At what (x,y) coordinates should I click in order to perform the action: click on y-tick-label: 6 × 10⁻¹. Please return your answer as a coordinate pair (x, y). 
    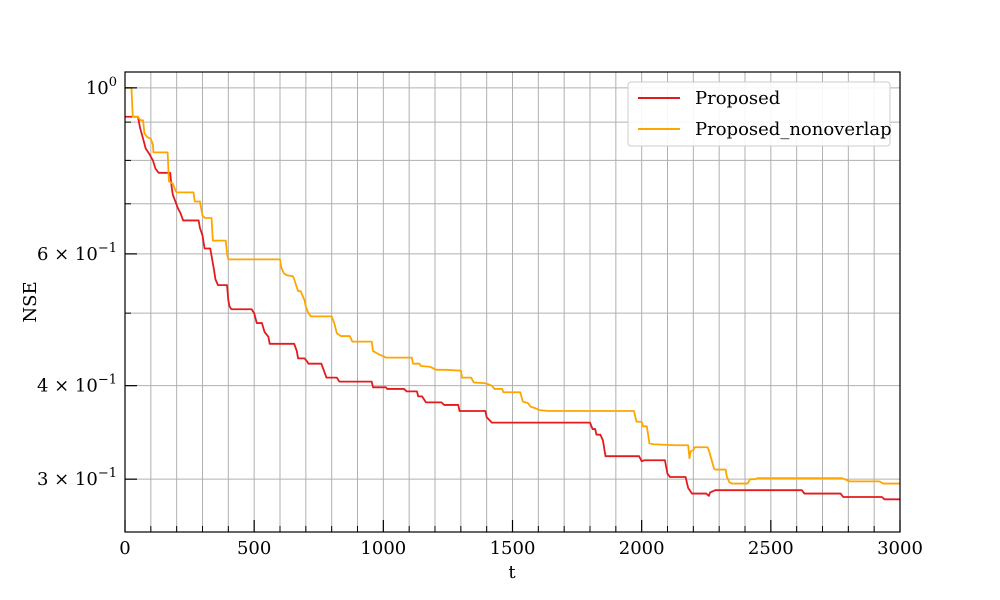
    Looking at the image, I should click on (77, 253).